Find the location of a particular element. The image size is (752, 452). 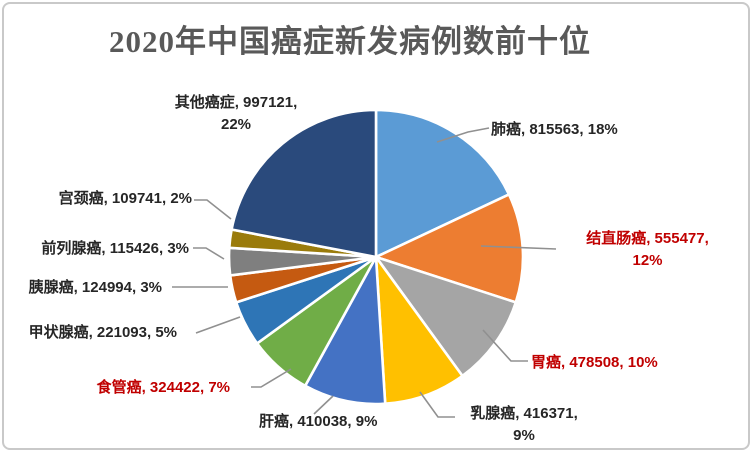

data-label-pancreatic-cancer: 胰腺癌, 124994, 3% is located at coordinates (95, 287).